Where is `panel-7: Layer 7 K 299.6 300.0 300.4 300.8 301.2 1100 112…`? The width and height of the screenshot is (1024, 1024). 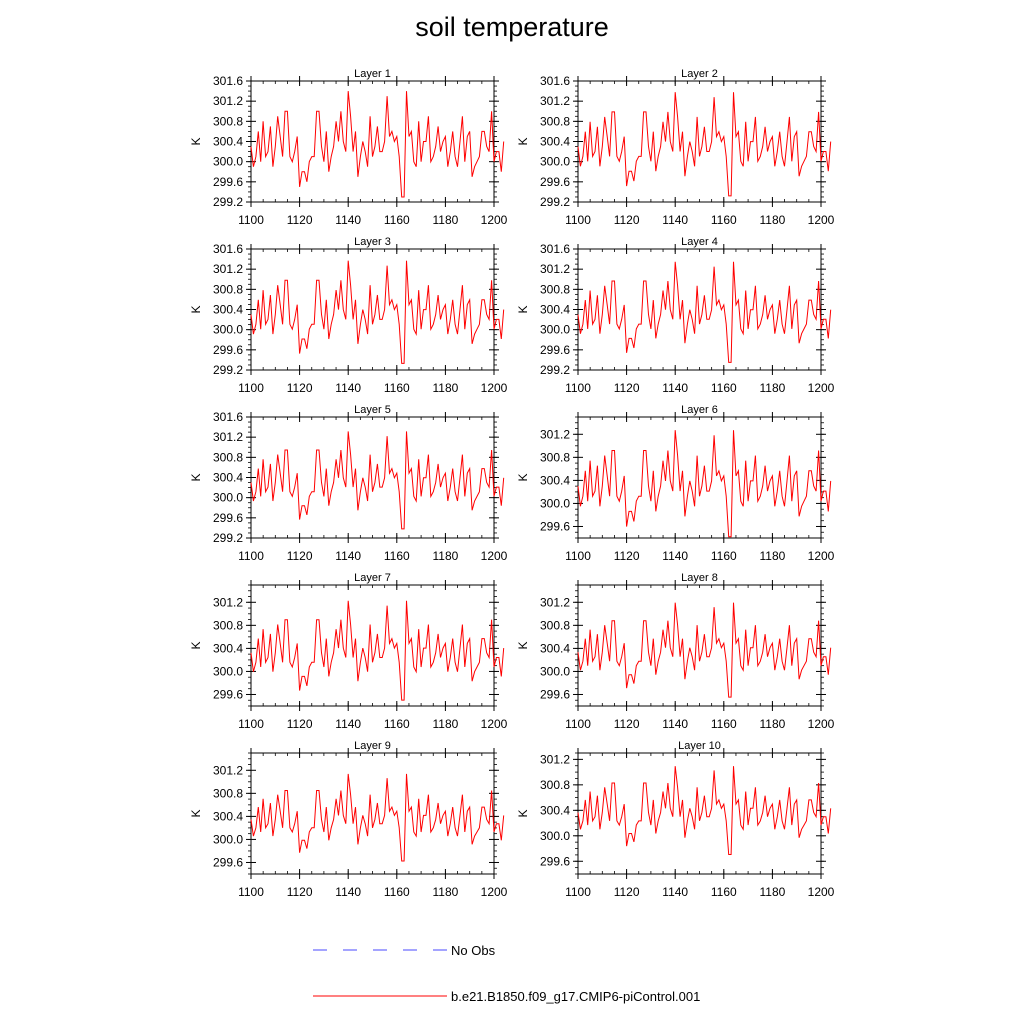
panel-7: Layer 7 K 299.6 300.0 300.4 300.8 301.2 1100 112… is located at coordinates (348, 651).